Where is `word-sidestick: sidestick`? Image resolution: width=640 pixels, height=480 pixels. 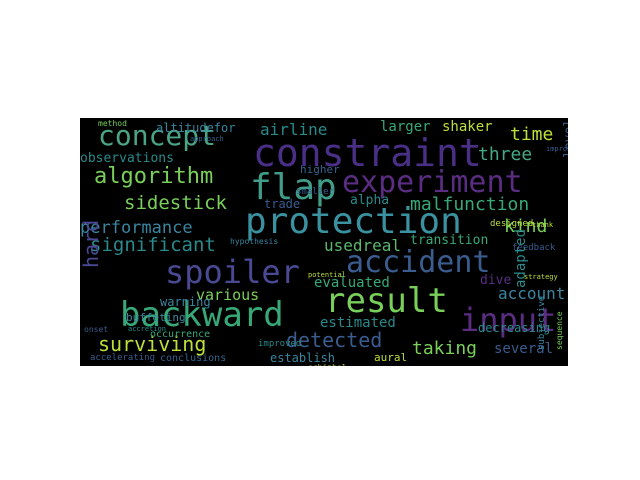
word-sidestick: sidestick is located at coordinates (175, 203).